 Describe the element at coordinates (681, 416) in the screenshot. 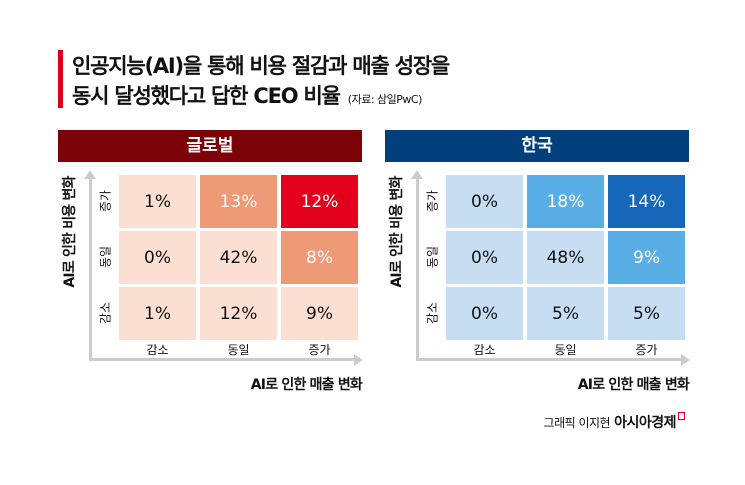

I see `brand-mark-icon` at that location.